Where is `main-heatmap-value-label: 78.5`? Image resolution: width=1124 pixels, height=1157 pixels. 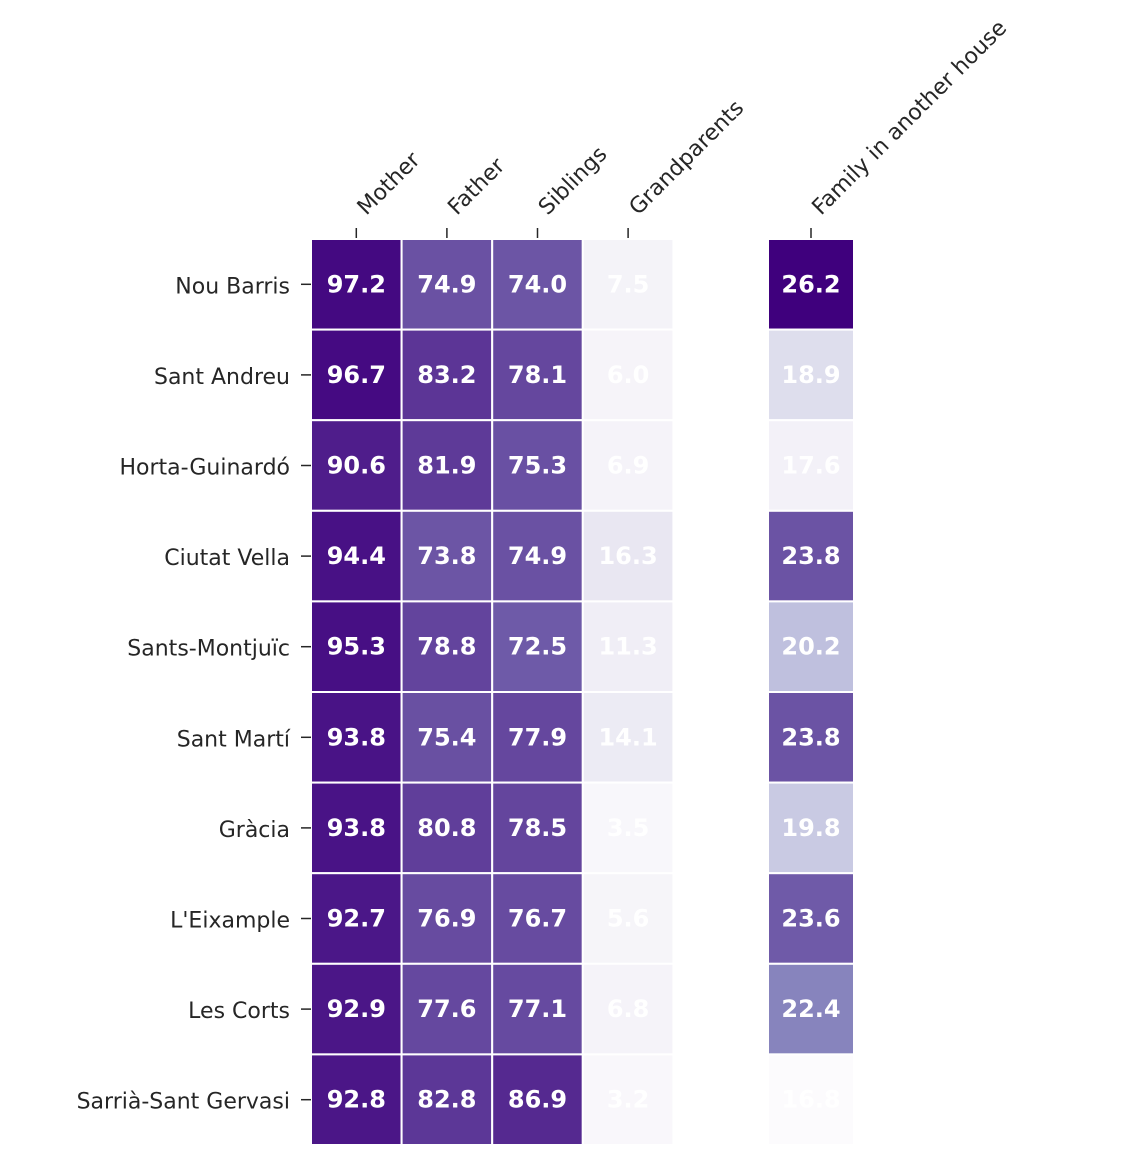 main-heatmap-value-label: 78.5 is located at coordinates (537, 828).